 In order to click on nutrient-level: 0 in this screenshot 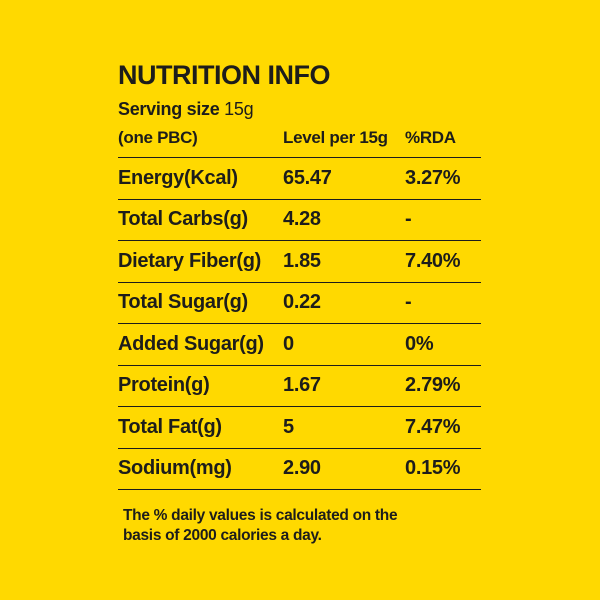, I will do `click(288, 343)`.